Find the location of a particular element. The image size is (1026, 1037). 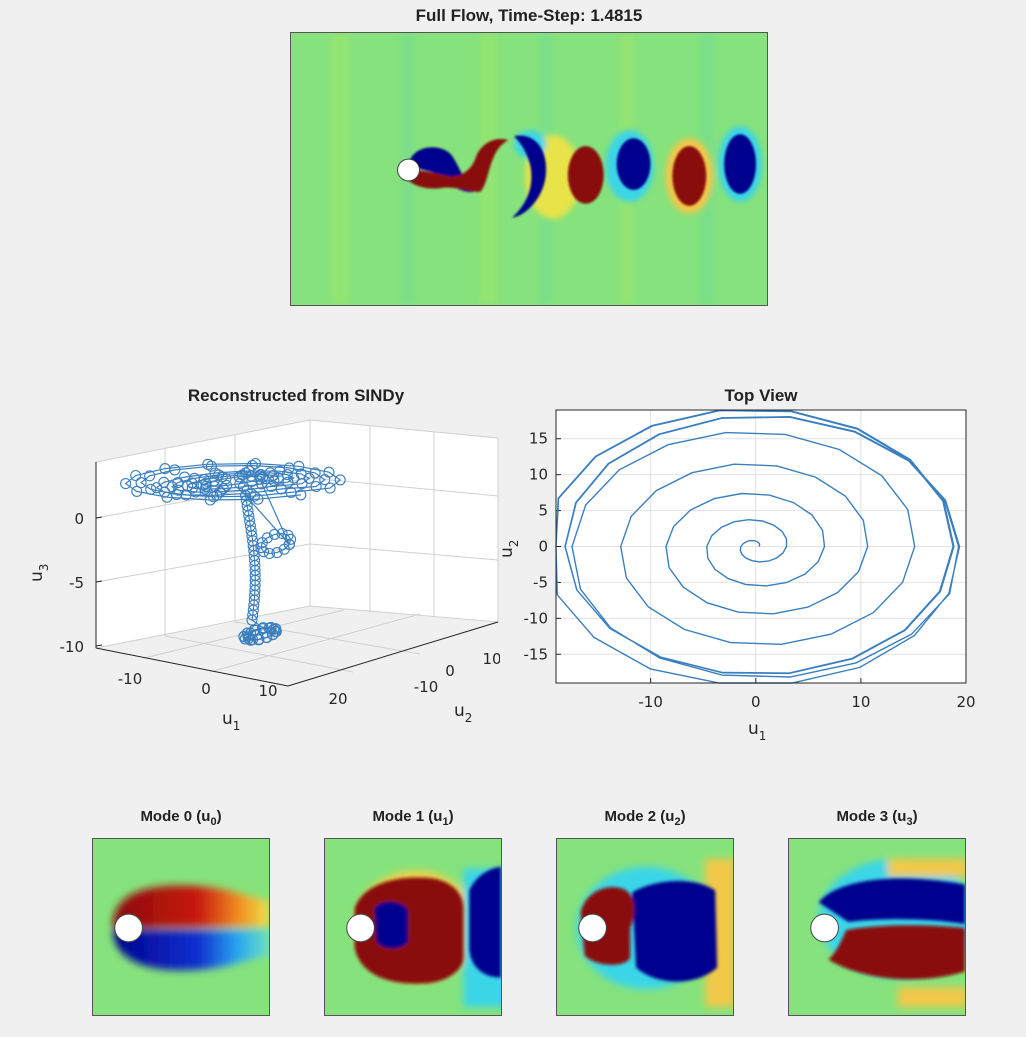

mode-1-title: Mode 1 (u1) is located at coordinates (413, 818).